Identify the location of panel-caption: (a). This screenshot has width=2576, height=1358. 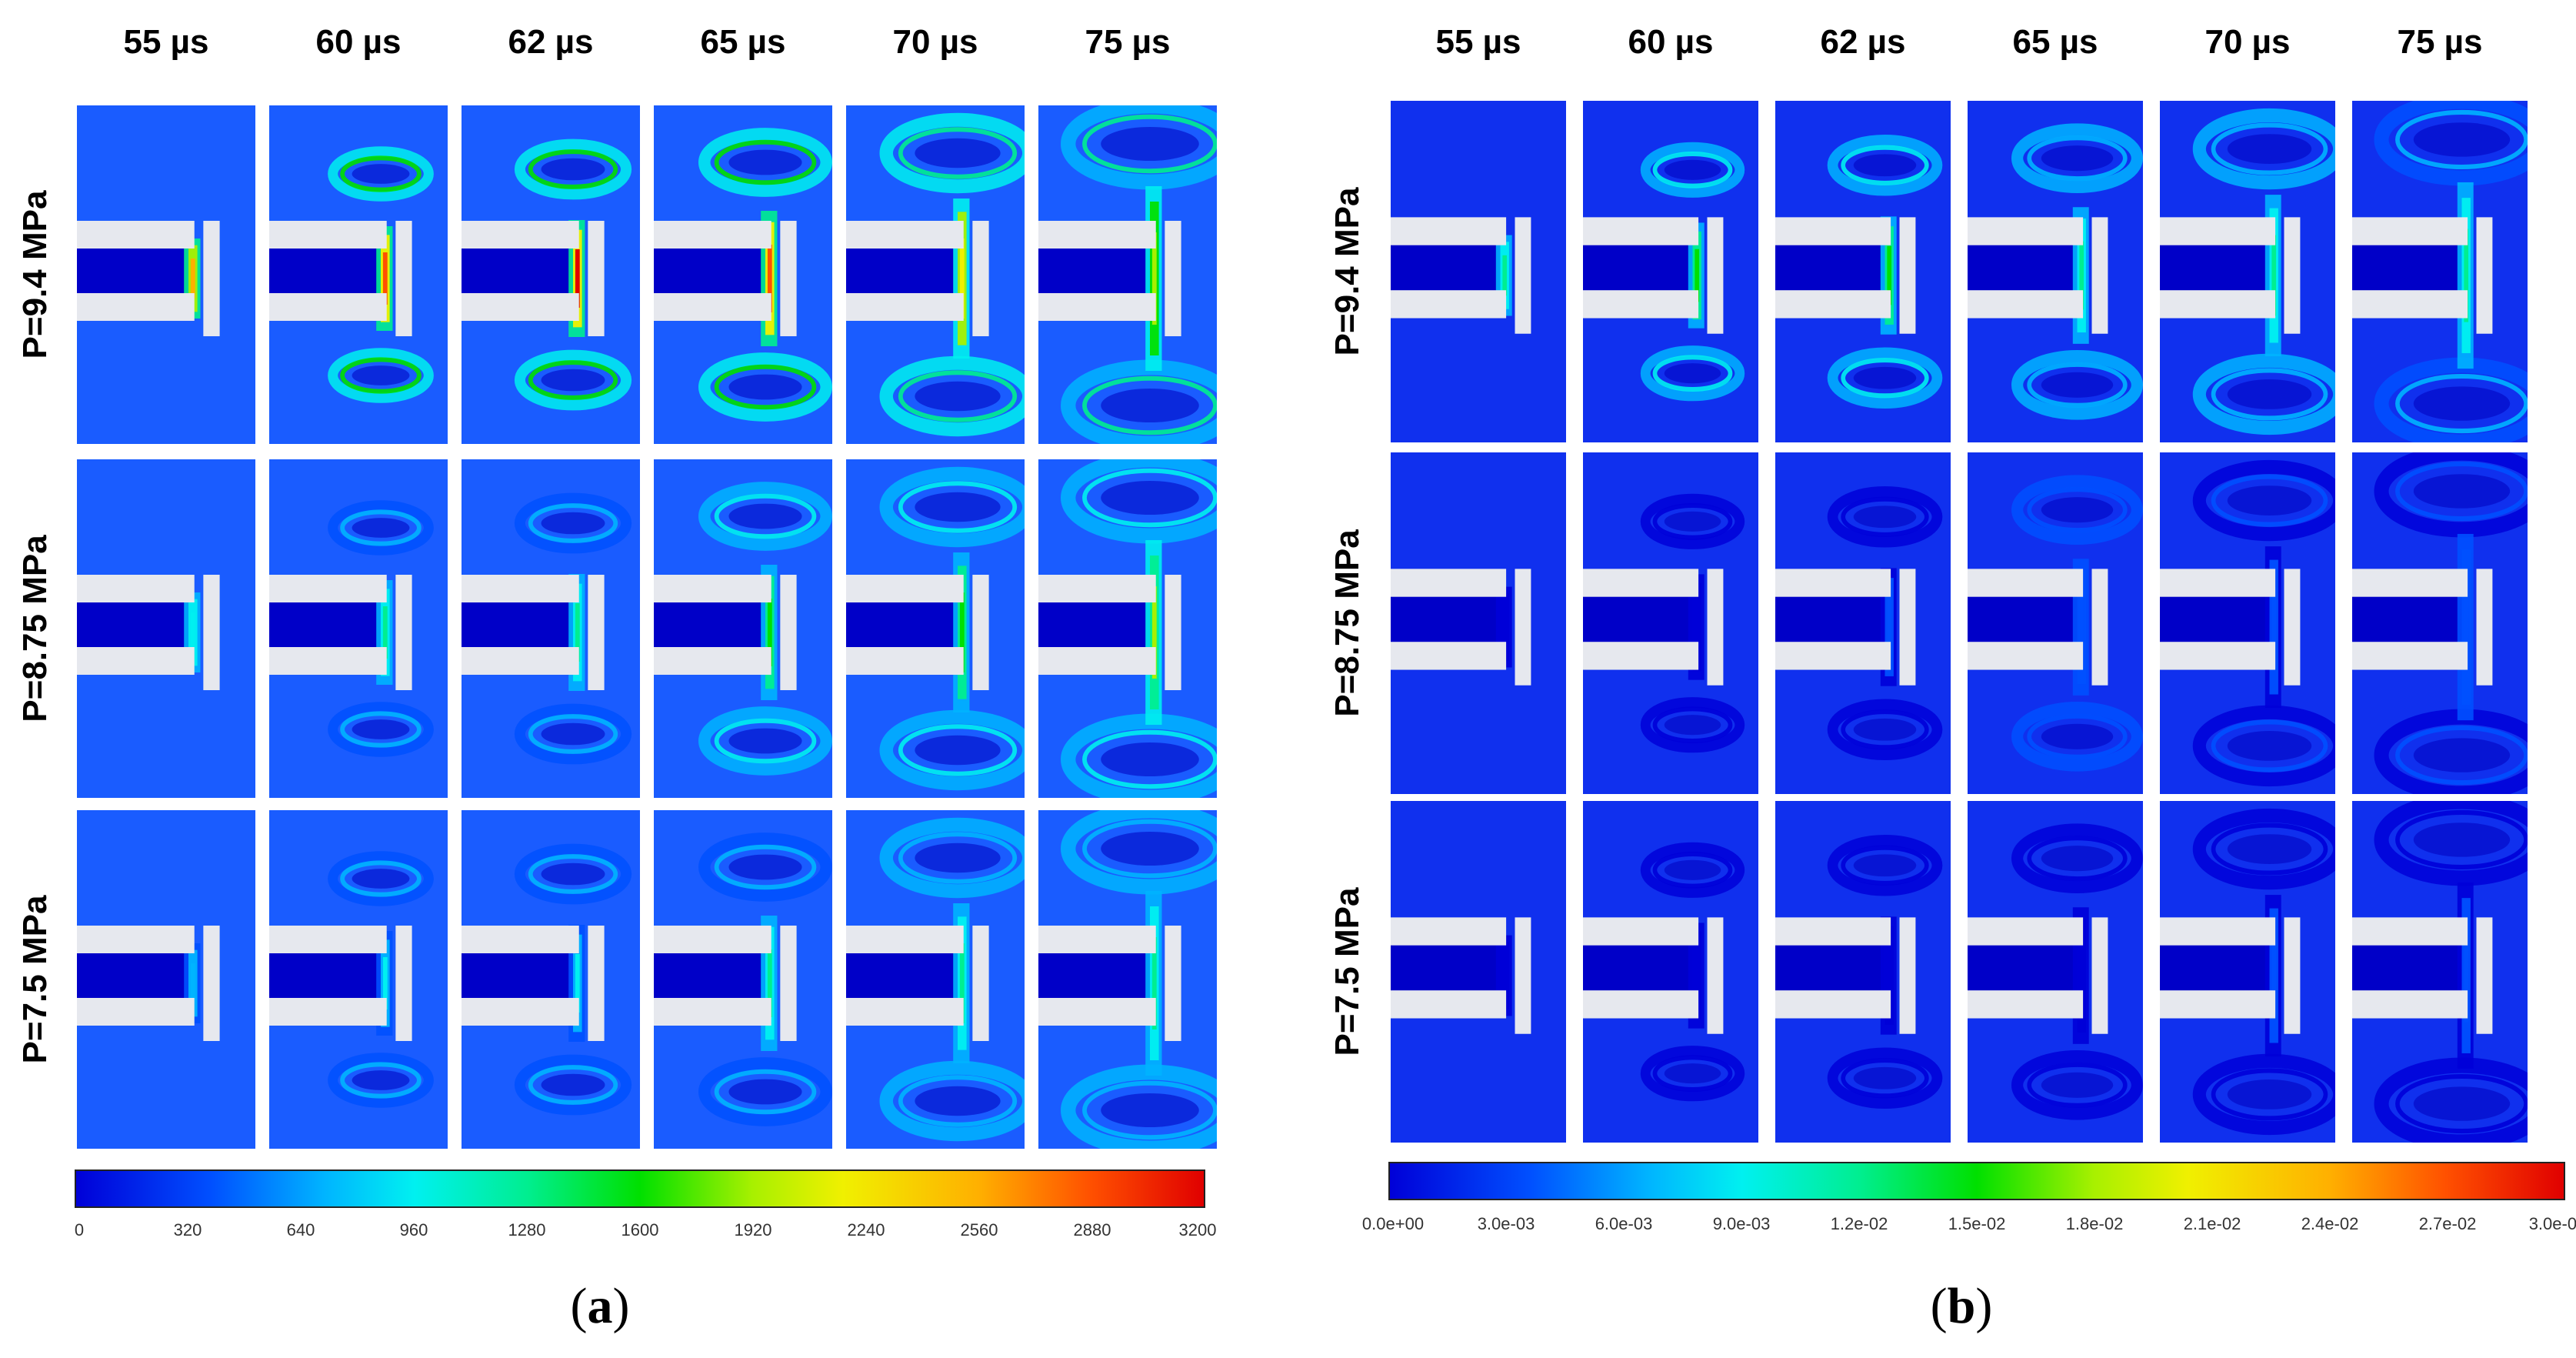
(600, 1306).